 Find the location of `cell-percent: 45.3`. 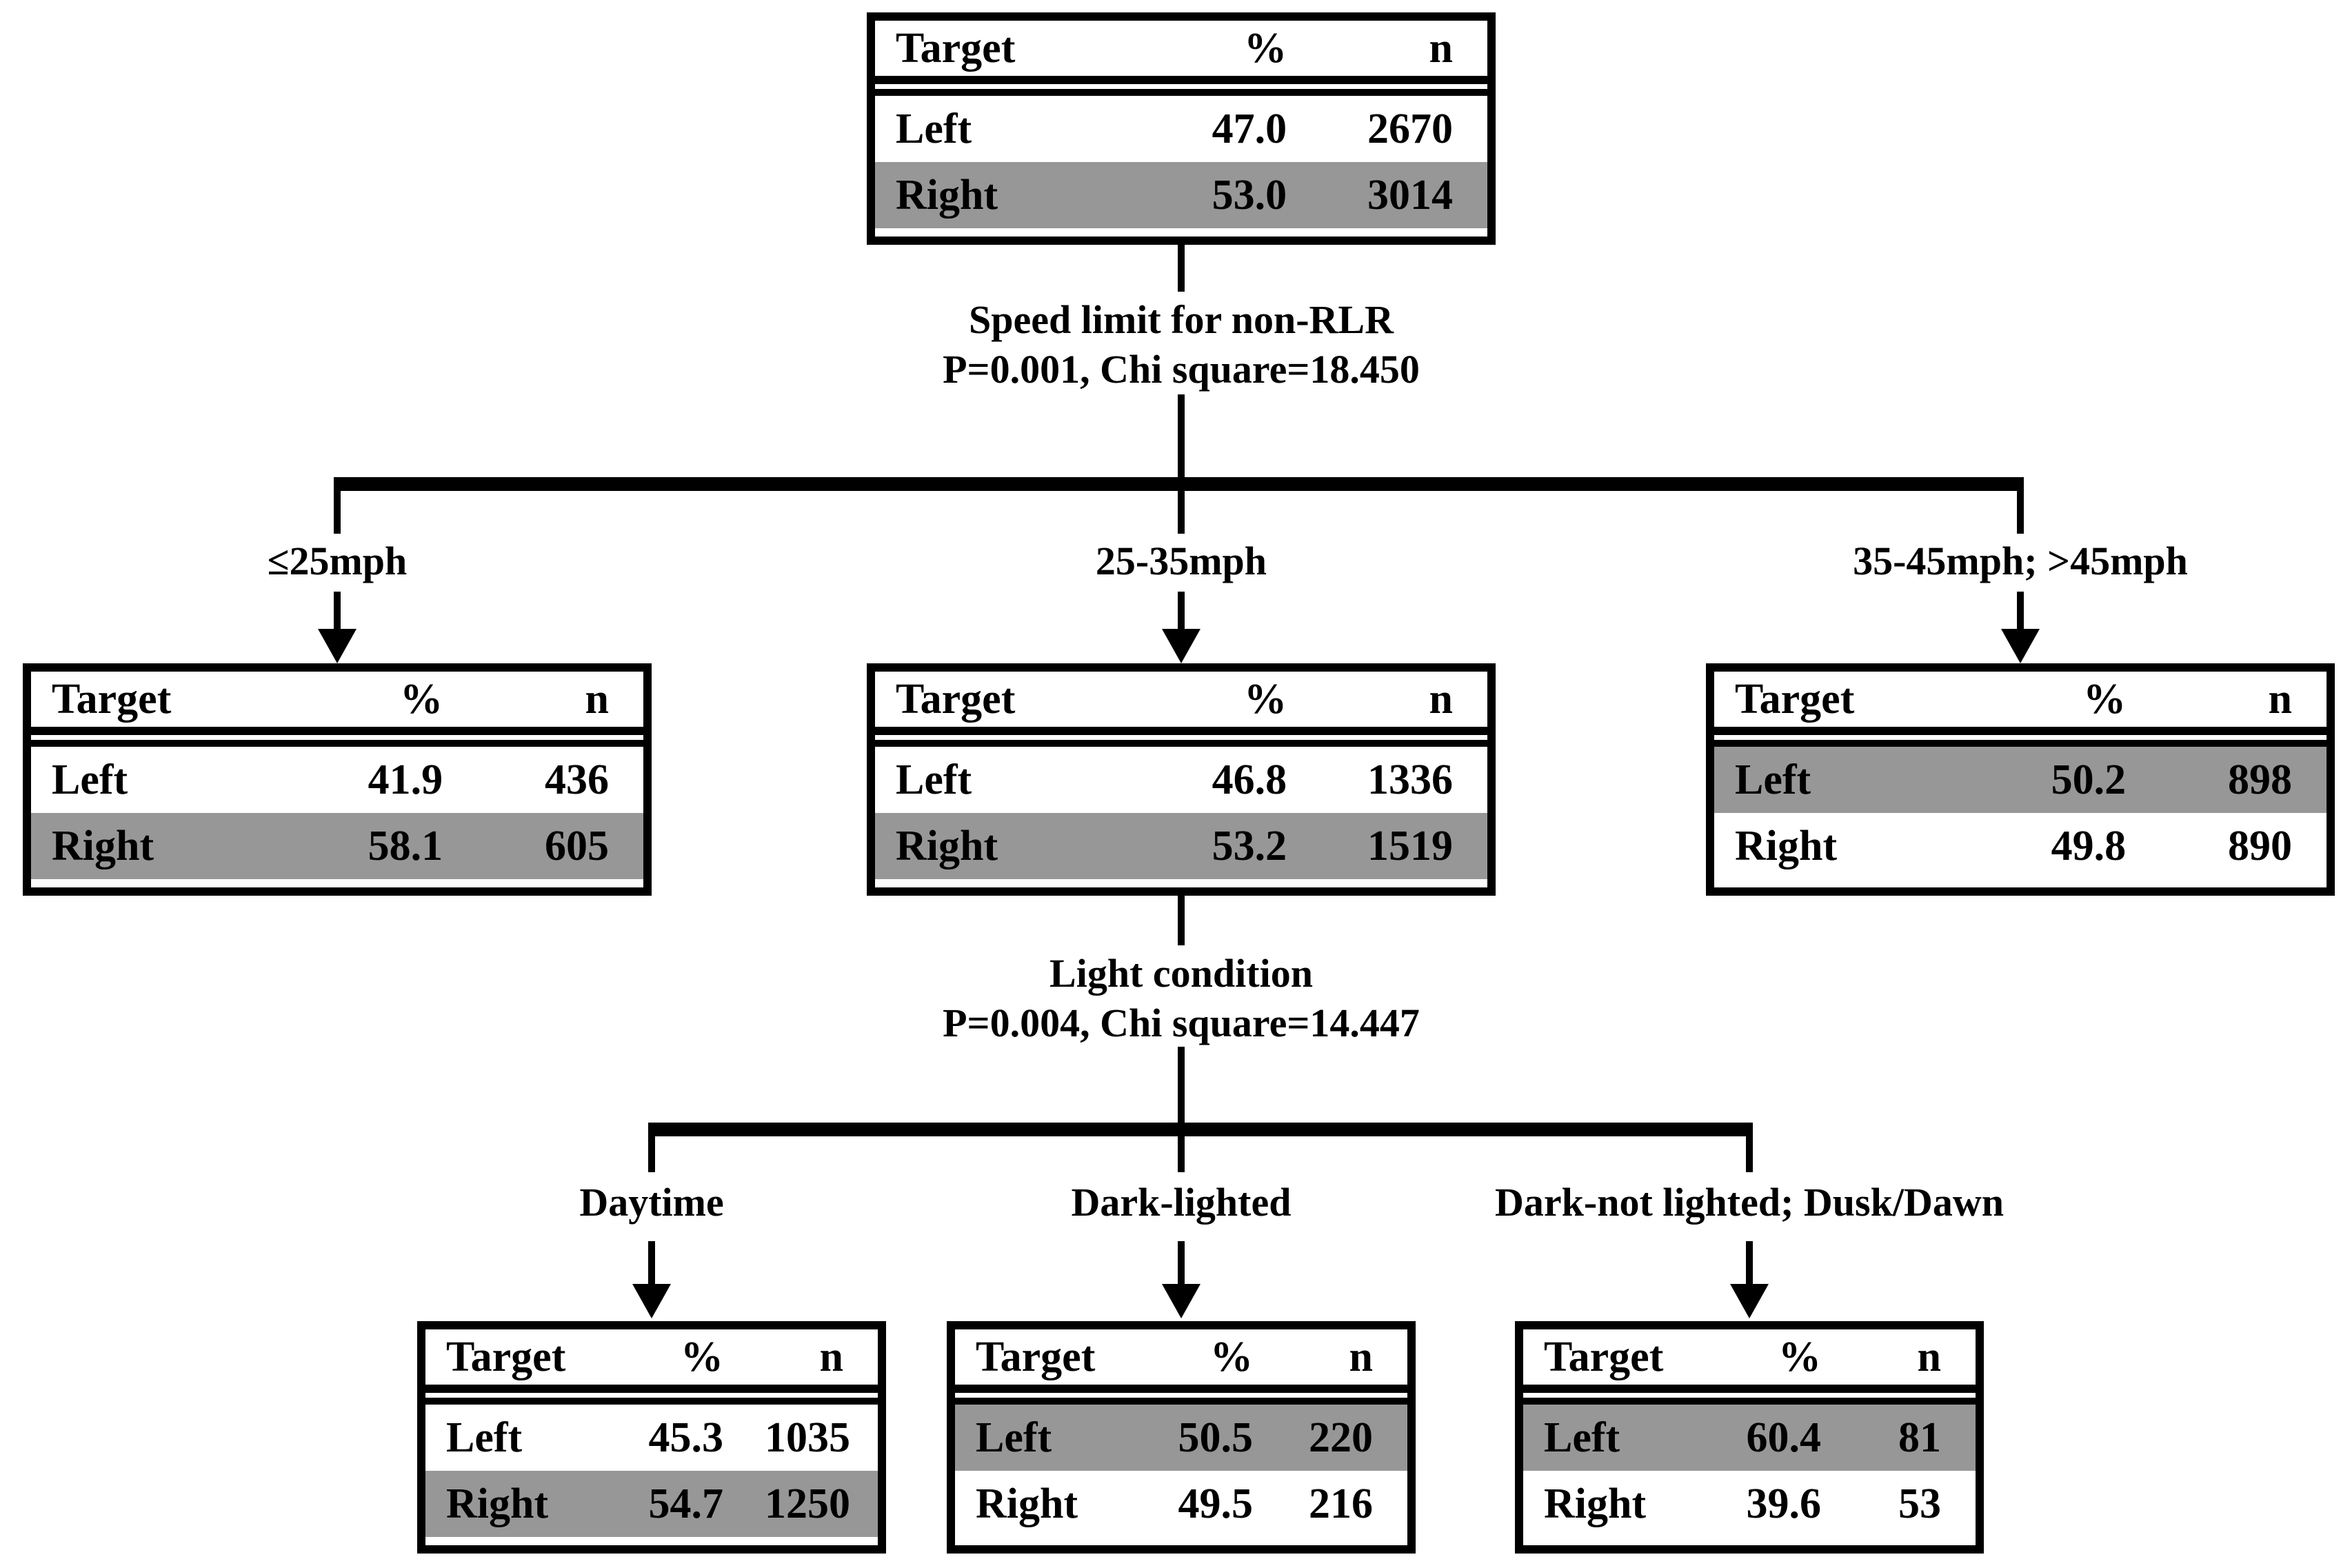

cell-percent: 45.3 is located at coordinates (685, 1437).